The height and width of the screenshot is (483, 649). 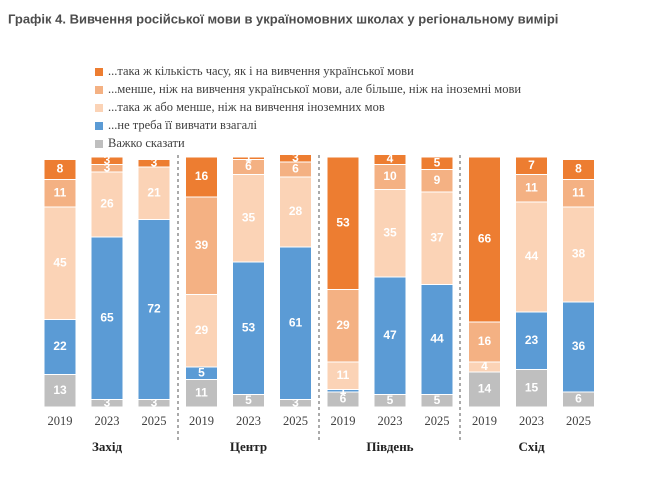 I want to click on value-label: 38, so click(x=579, y=254).